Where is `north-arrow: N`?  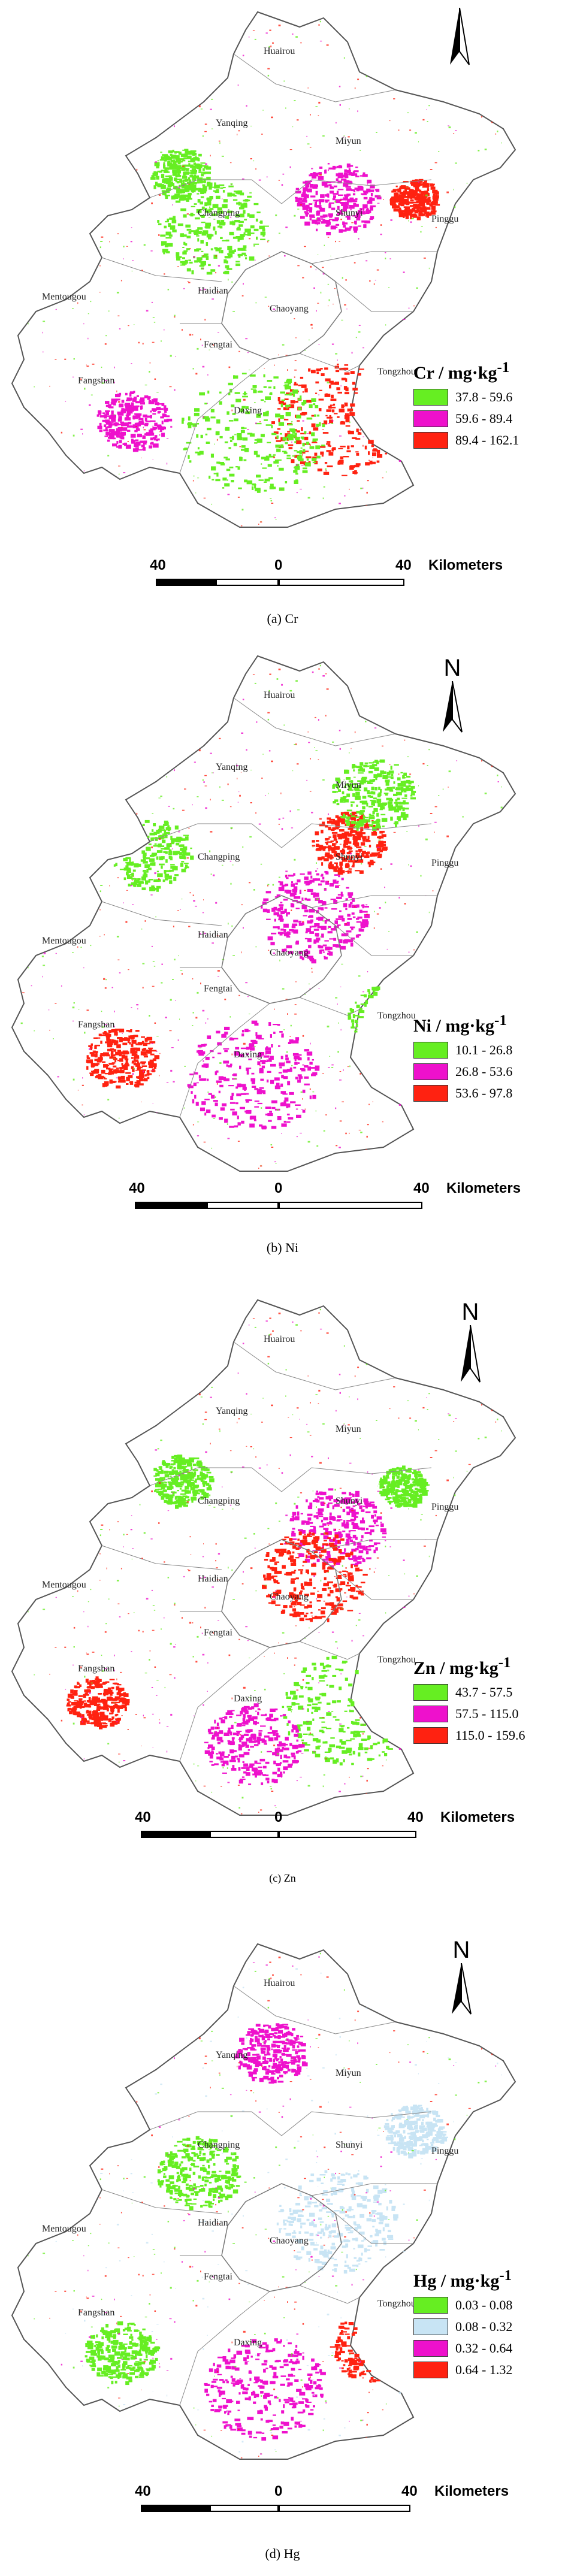
north-arrow: N is located at coordinates (470, 1343).